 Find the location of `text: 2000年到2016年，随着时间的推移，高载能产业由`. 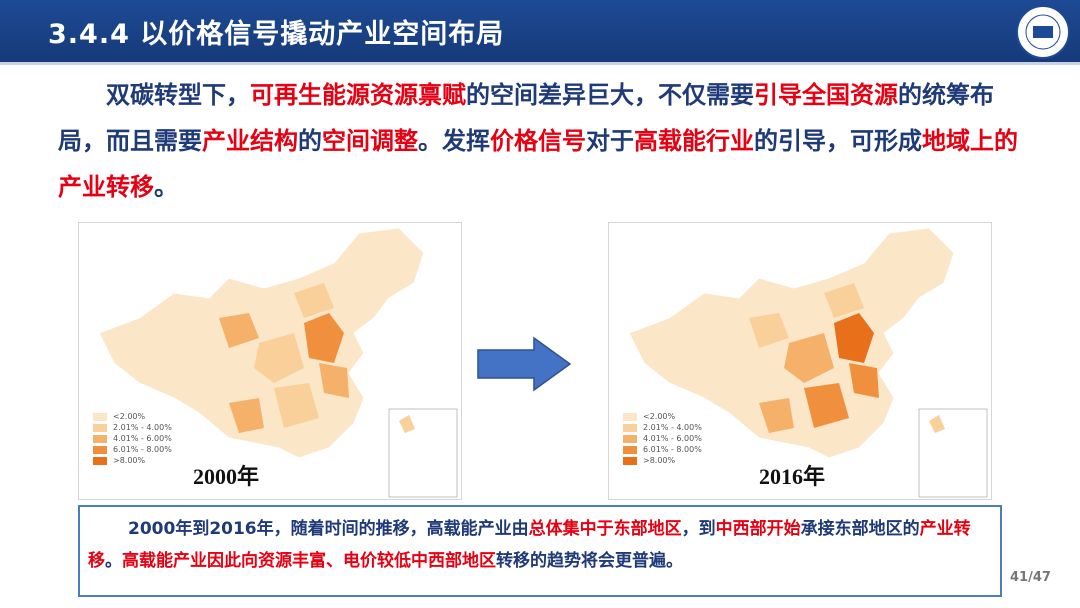

text: 2000年到2016年，随着时间的推移，高载能产业由 is located at coordinates (328, 529).